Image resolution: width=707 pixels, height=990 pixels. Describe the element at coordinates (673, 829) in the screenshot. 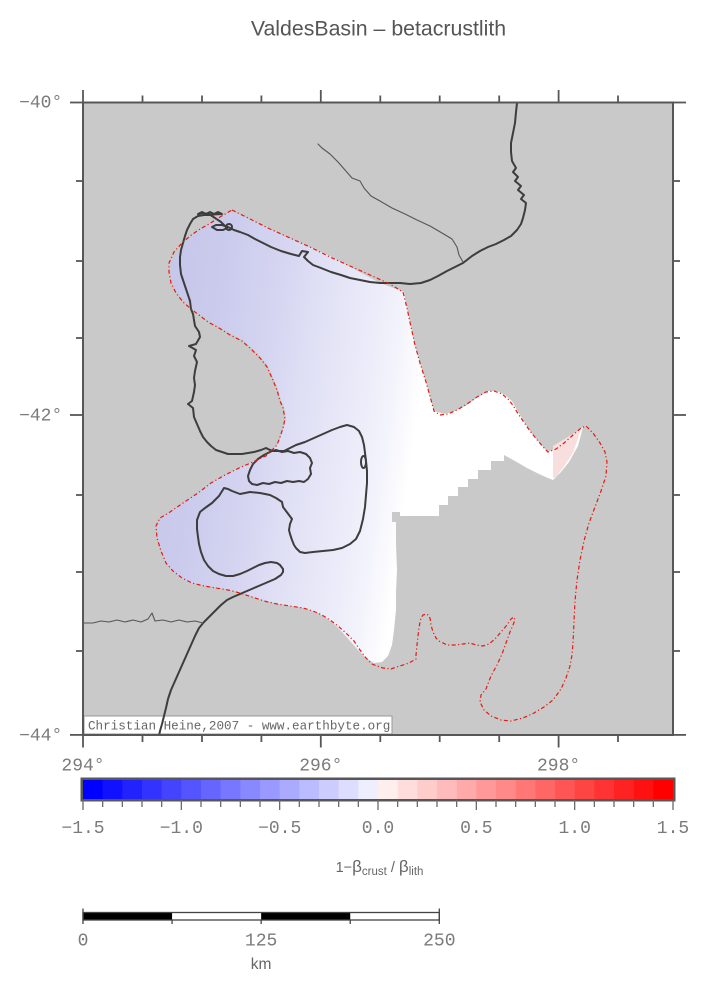

I see `svg-text: 1.5` at that location.